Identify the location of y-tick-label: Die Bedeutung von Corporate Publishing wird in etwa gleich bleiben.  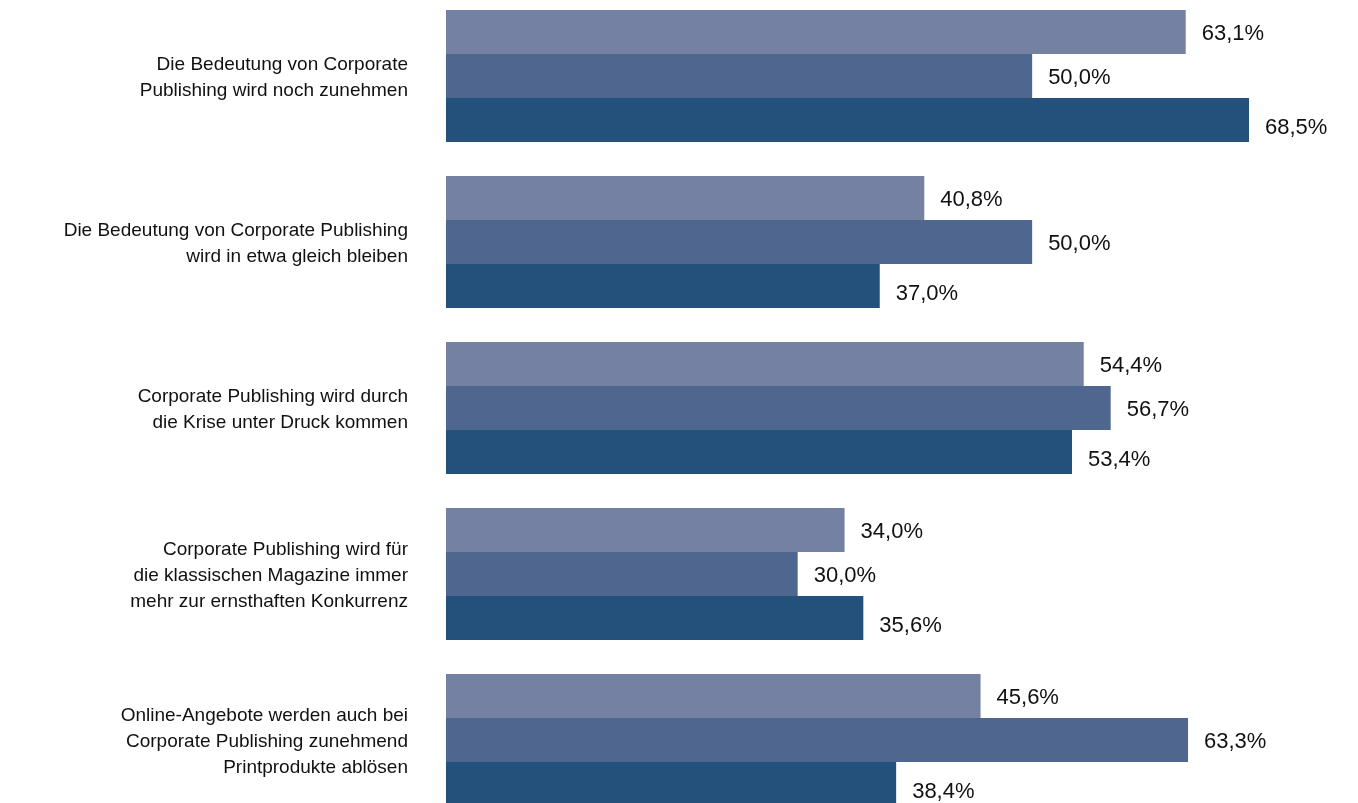
(235, 242).